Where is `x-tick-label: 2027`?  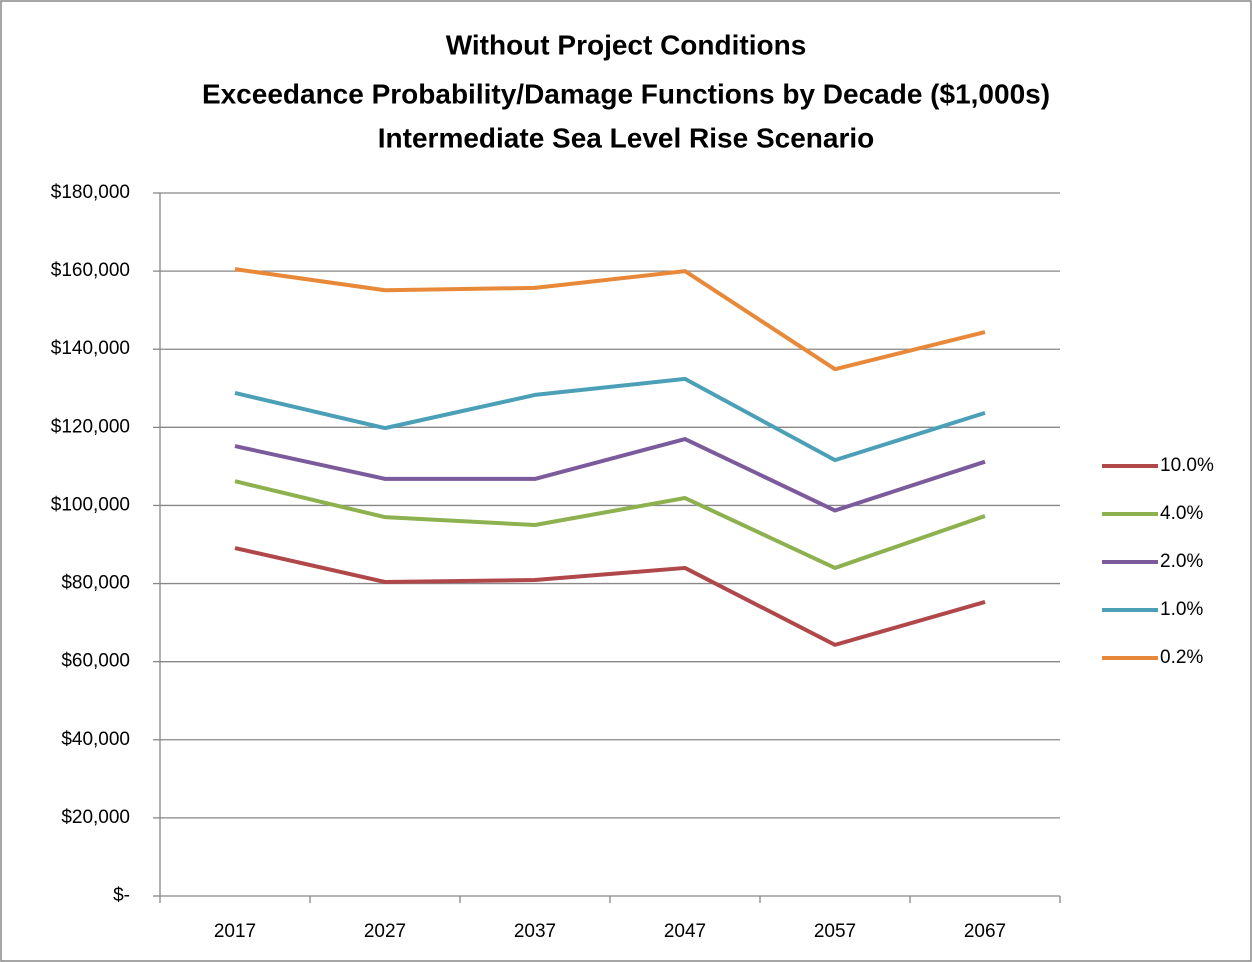
x-tick-label: 2027 is located at coordinates (385, 931).